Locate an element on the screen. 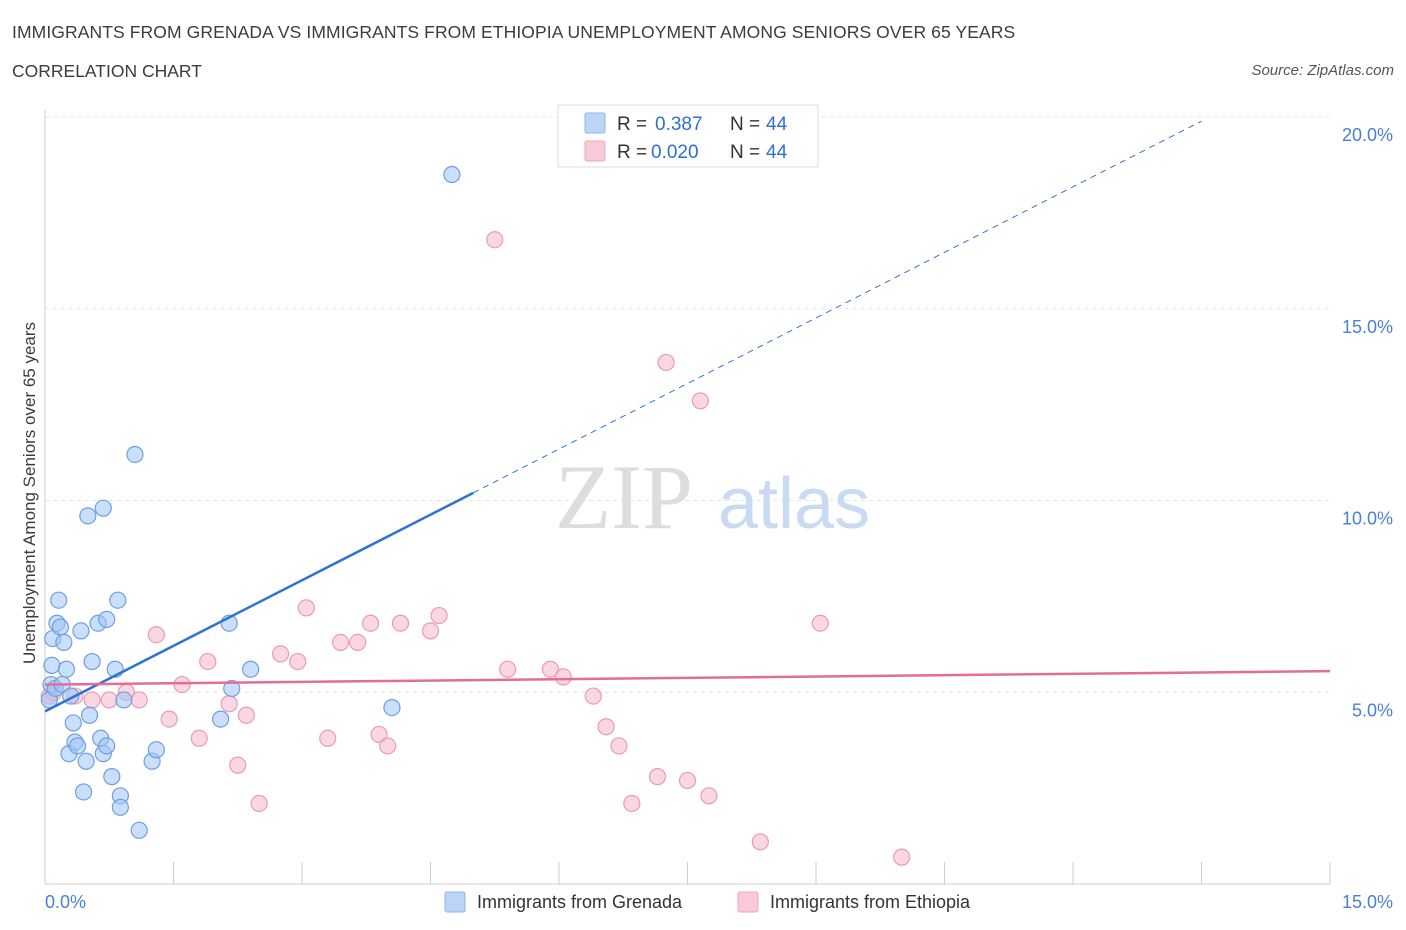  legend-r-value-grenada: 0.387 is located at coordinates (679, 124).